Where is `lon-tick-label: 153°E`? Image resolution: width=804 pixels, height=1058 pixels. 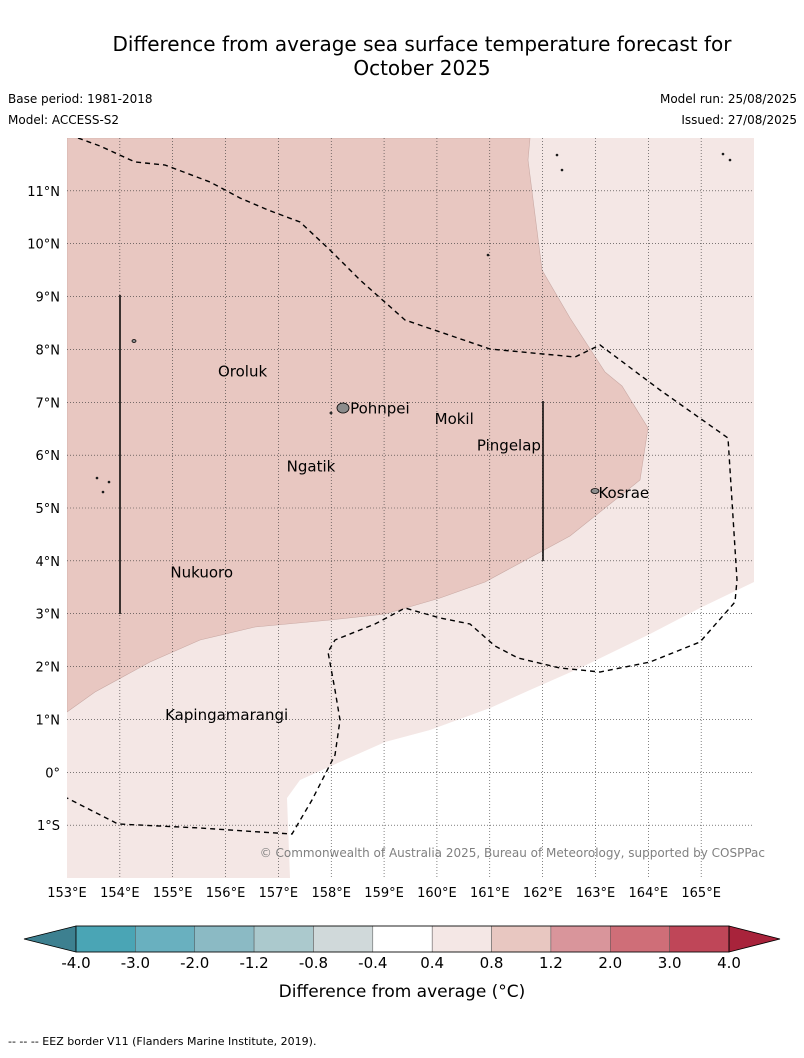
lon-tick-label: 153°E is located at coordinates (67, 893).